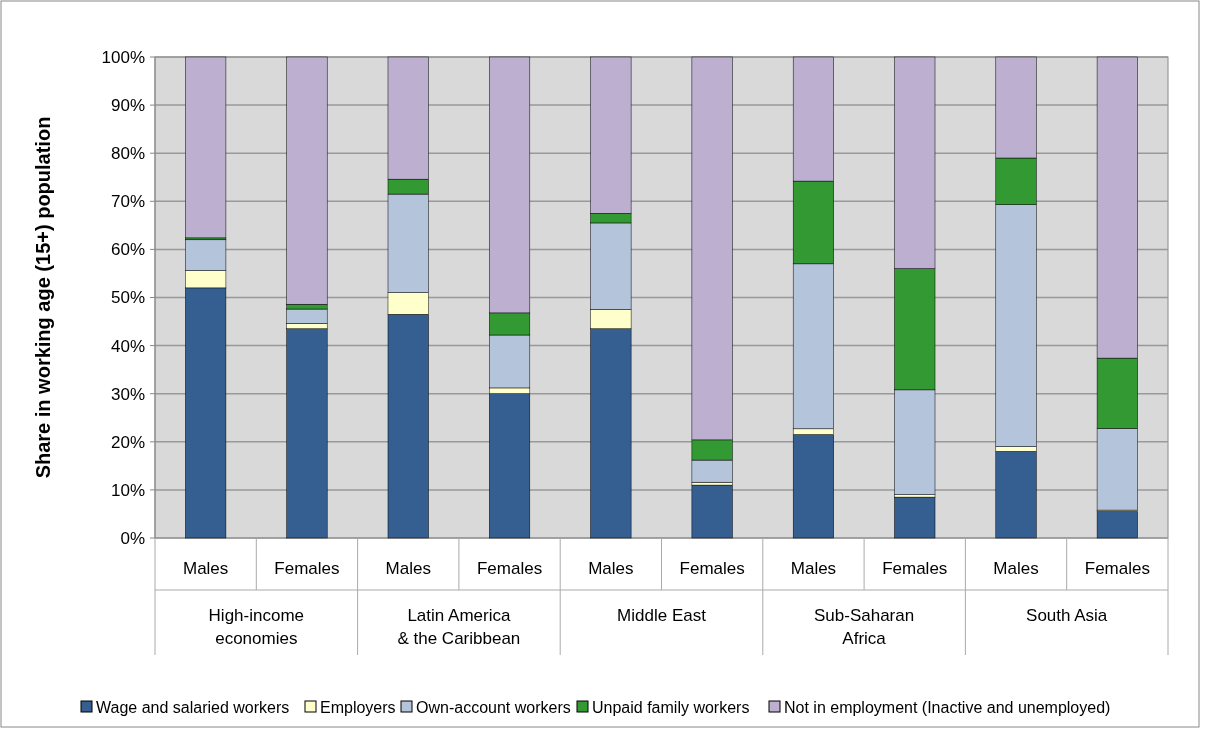 The height and width of the screenshot is (738, 1208). What do you see at coordinates (127, 442) in the screenshot?
I see `y-tick-label: 20%` at bounding box center [127, 442].